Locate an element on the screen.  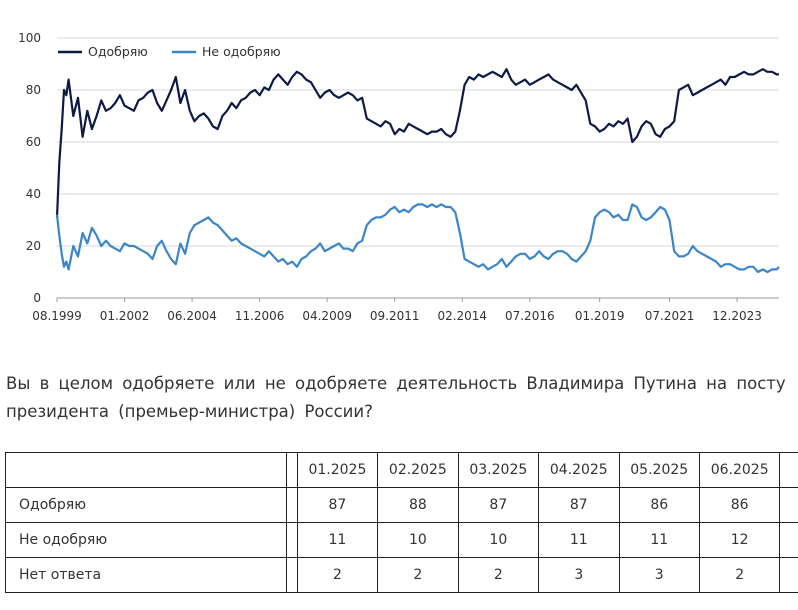
y-tick-label: 100 is located at coordinates (29, 38).